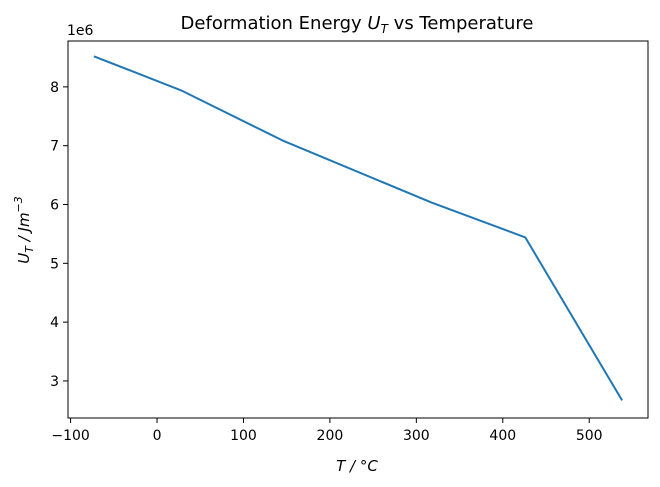 This screenshot has height=487, width=660. I want to click on x-tick-label: 400, so click(502, 436).